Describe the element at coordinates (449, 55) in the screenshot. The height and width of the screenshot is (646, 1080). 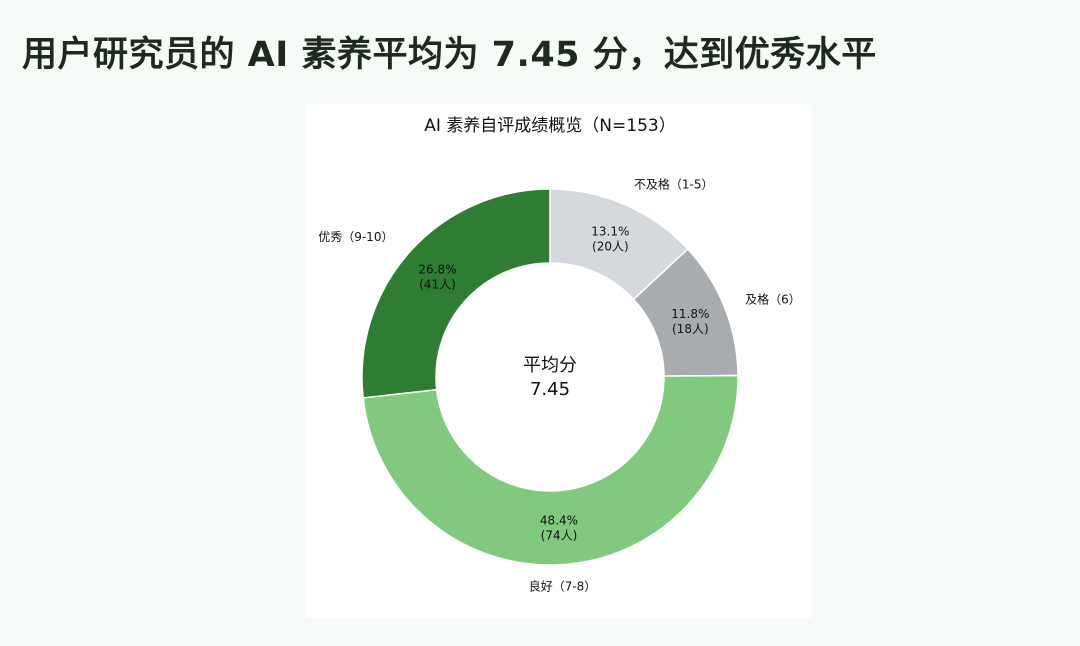
I see `page-title: 用户研究员的 AI 素养平均为 7.45 分，达到优秀水平` at that location.